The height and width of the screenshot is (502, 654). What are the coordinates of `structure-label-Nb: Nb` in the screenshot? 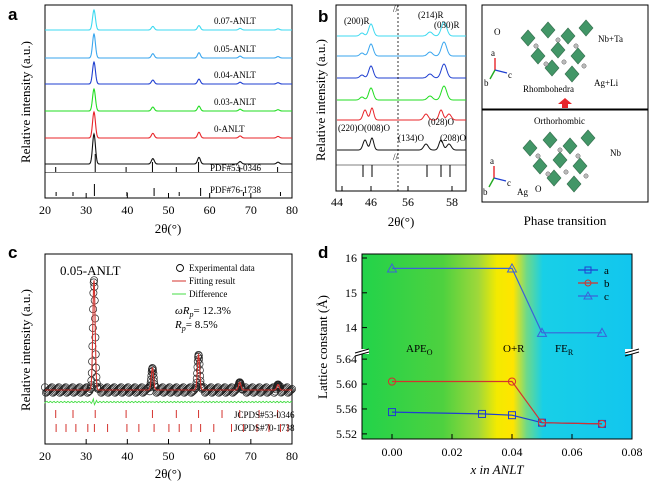 It's located at (615, 153).